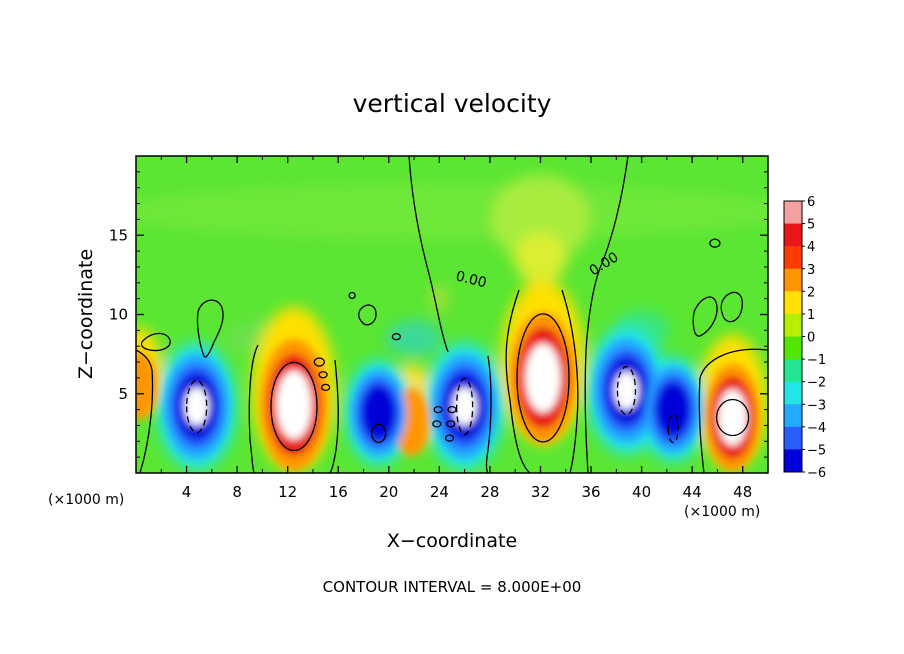 Image resolution: width=904 pixels, height=654 pixels. What do you see at coordinates (811, 315) in the screenshot?
I see `colorbar-label: 1` at bounding box center [811, 315].